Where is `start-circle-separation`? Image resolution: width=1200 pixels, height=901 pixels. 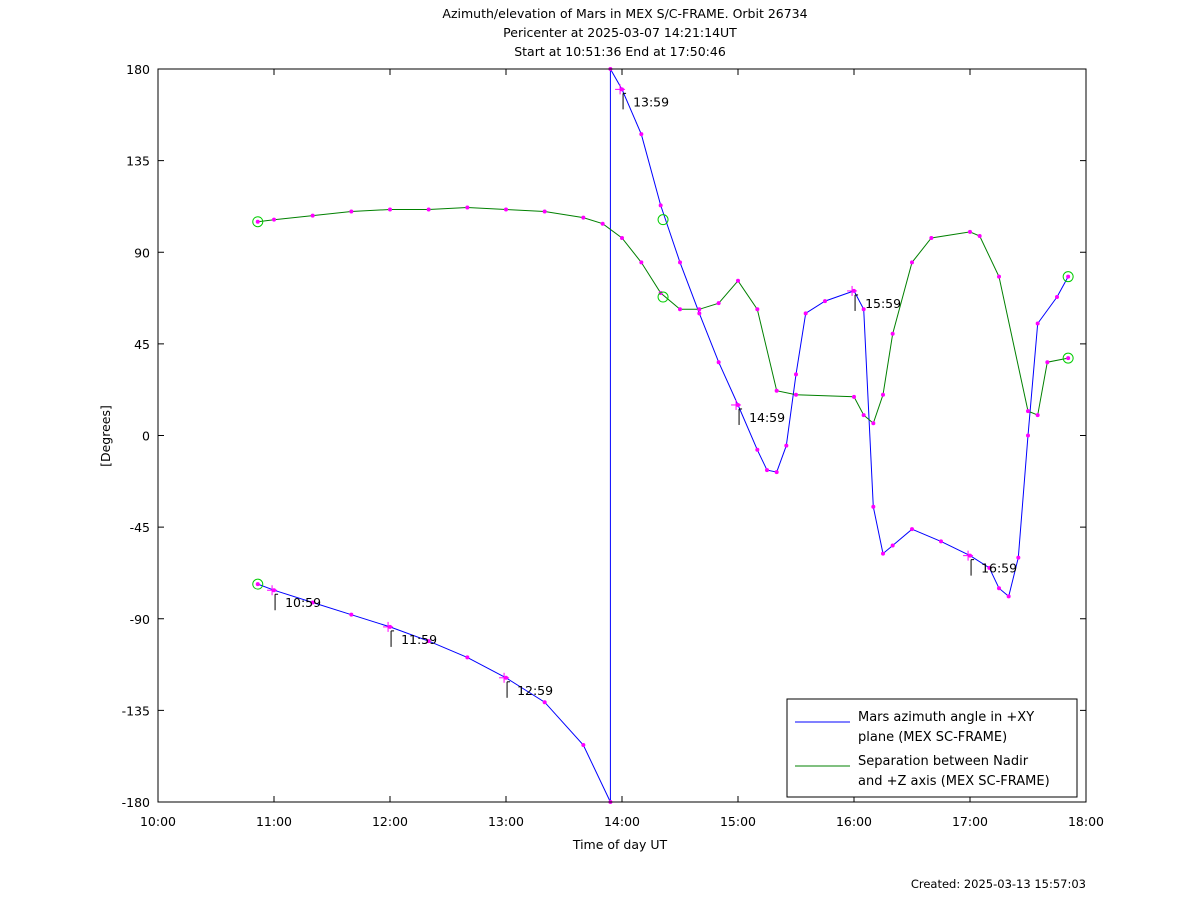
start-circle-separation is located at coordinates (258, 222).